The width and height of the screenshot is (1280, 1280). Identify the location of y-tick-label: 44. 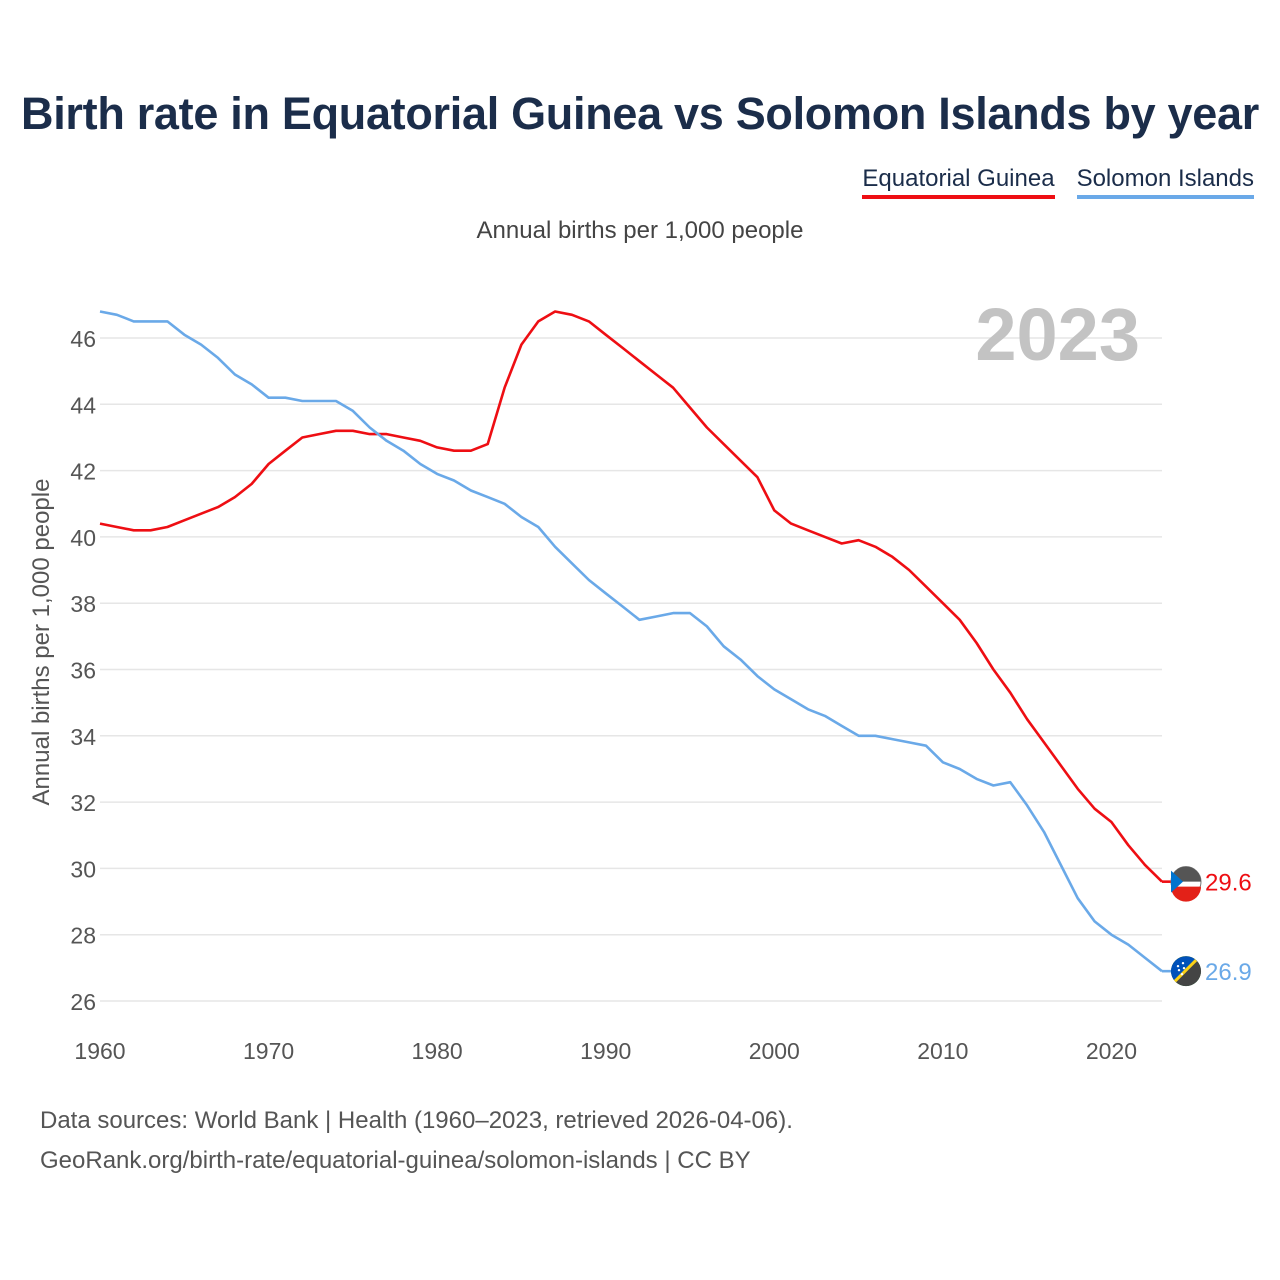
(83, 405).